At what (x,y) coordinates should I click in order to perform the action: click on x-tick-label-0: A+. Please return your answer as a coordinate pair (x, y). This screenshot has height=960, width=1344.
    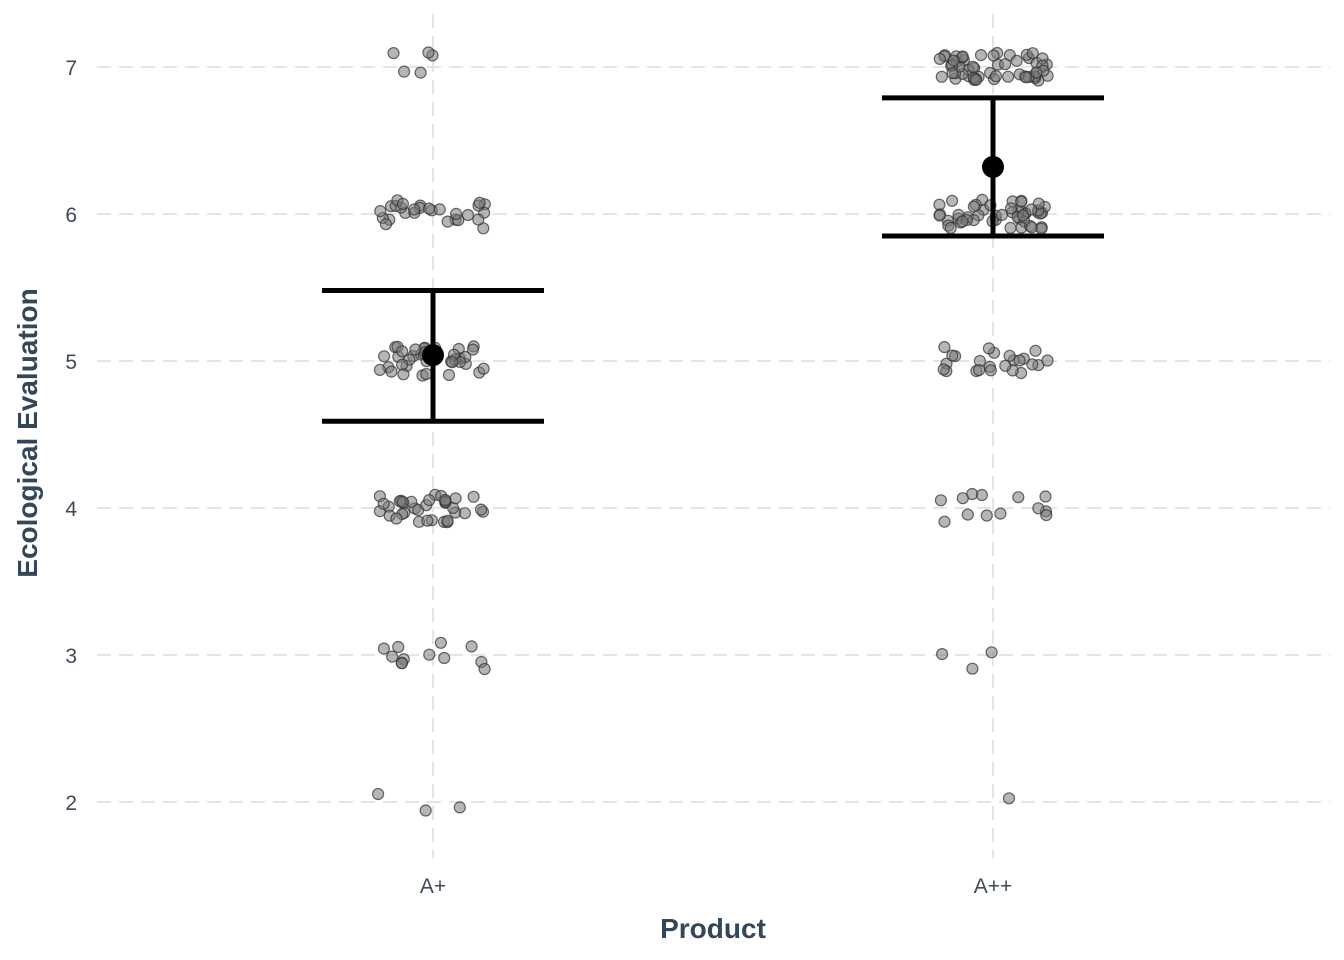
    Looking at the image, I should click on (433, 886).